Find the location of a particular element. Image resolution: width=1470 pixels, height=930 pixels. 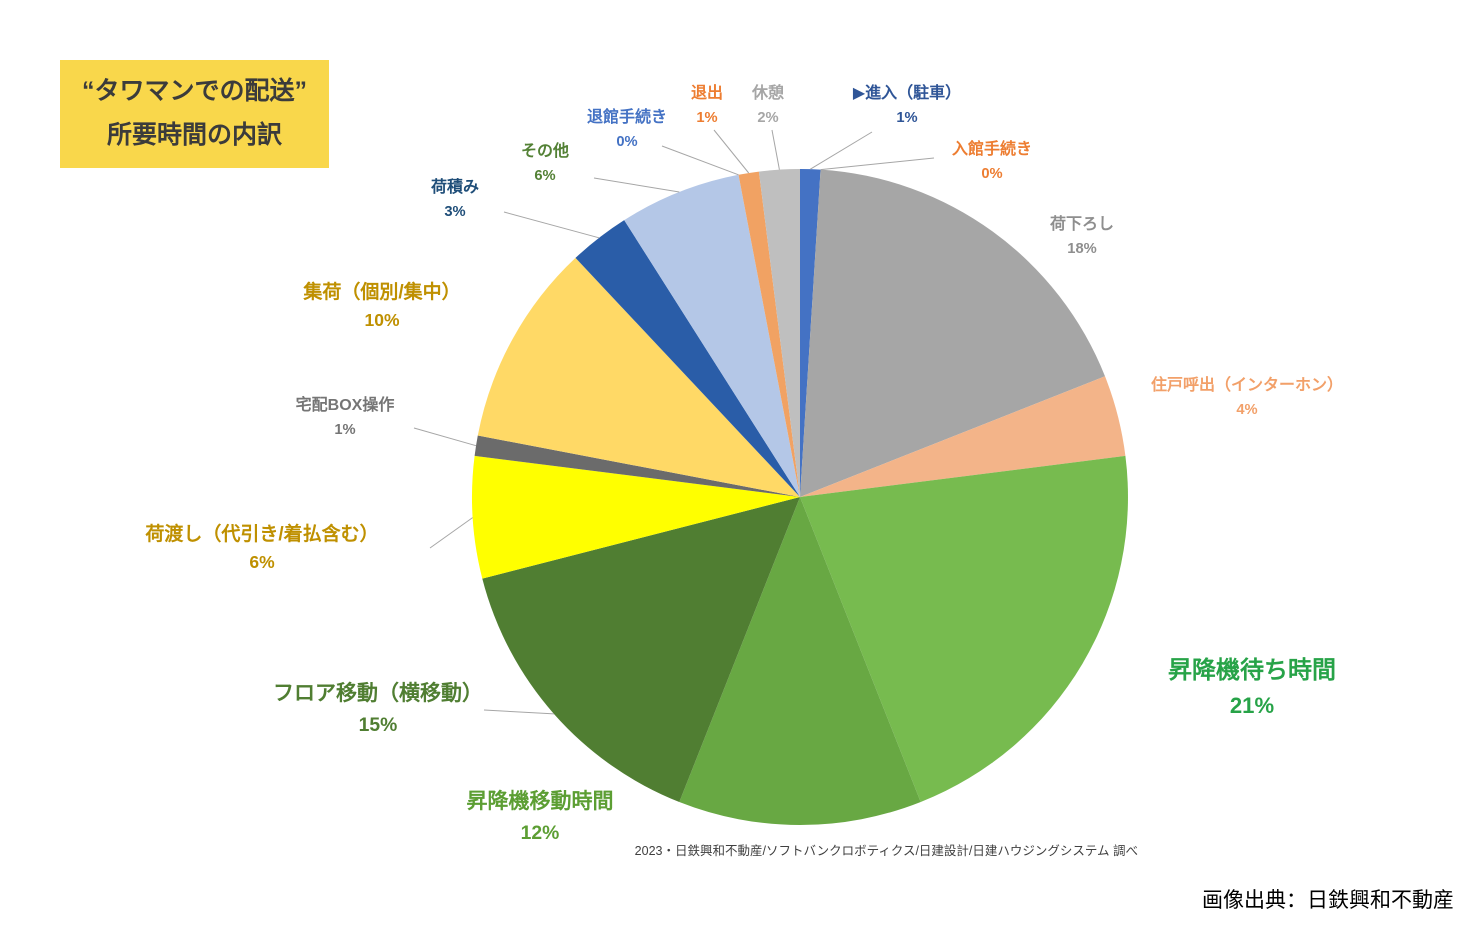

pie-slice-shokoki-machi is located at coordinates (964, 628).